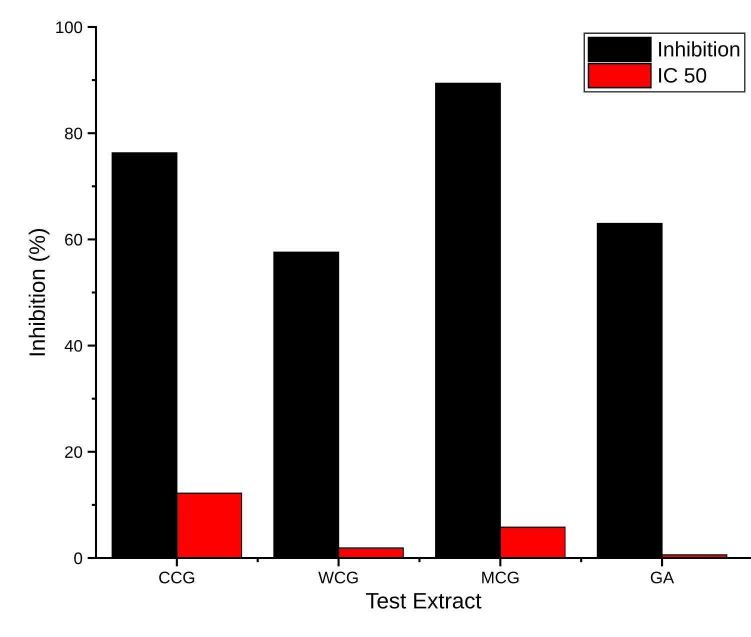 This screenshot has width=751, height=637. I want to click on y-tick-label: 0, so click(78, 558).